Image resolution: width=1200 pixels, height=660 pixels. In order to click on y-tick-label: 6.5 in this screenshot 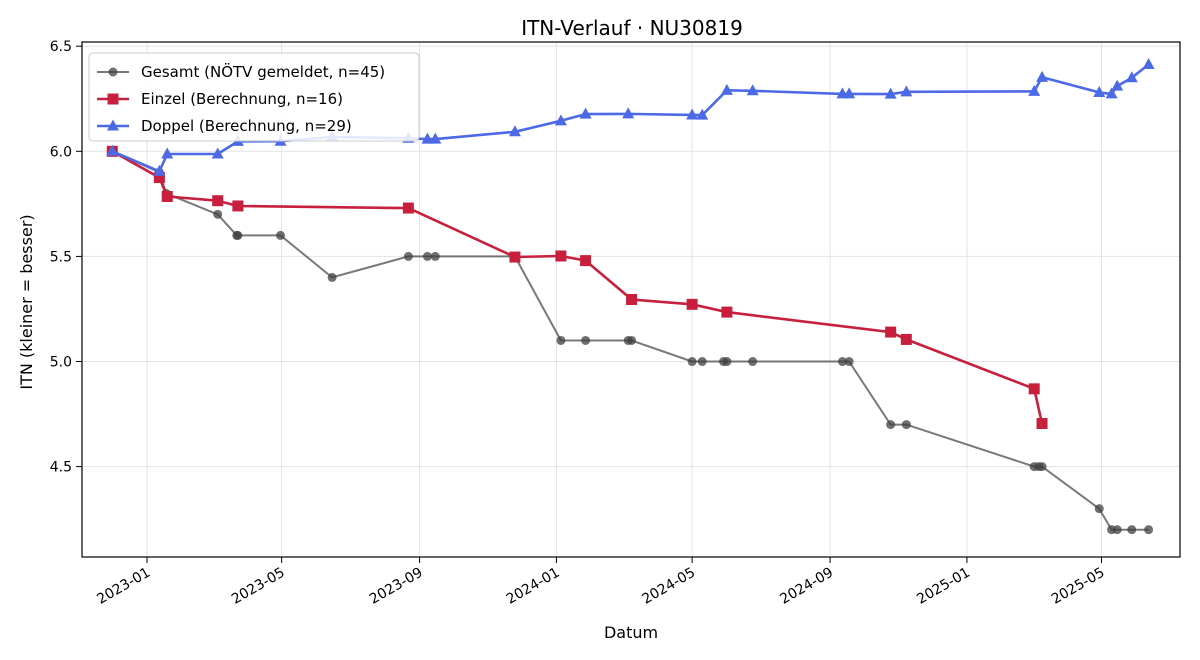, I will do `click(61, 47)`.